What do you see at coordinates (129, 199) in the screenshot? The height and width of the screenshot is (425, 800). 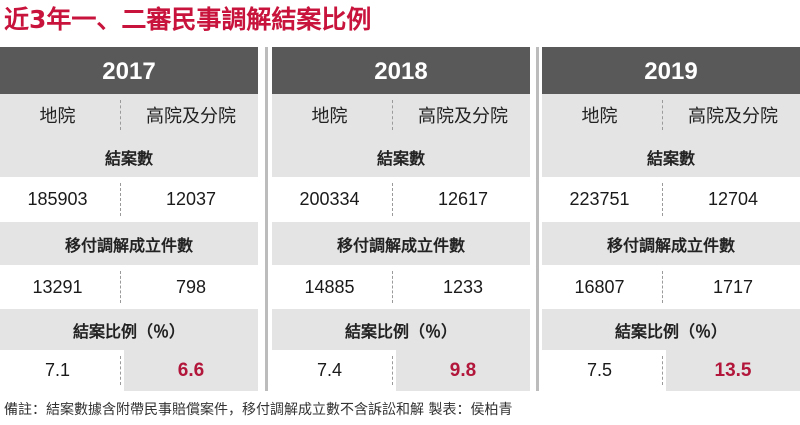 I see `table-row: 185903 12037` at bounding box center [129, 199].